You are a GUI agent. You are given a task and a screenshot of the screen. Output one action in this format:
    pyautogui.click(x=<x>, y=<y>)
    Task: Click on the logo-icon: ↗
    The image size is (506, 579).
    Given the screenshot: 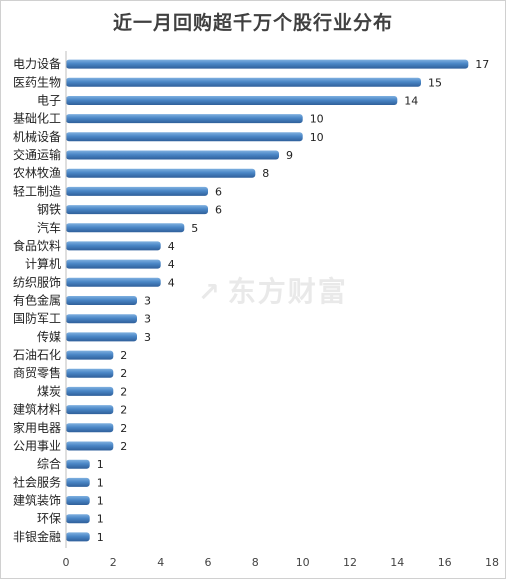 What is the action you would take?
    pyautogui.click(x=210, y=293)
    